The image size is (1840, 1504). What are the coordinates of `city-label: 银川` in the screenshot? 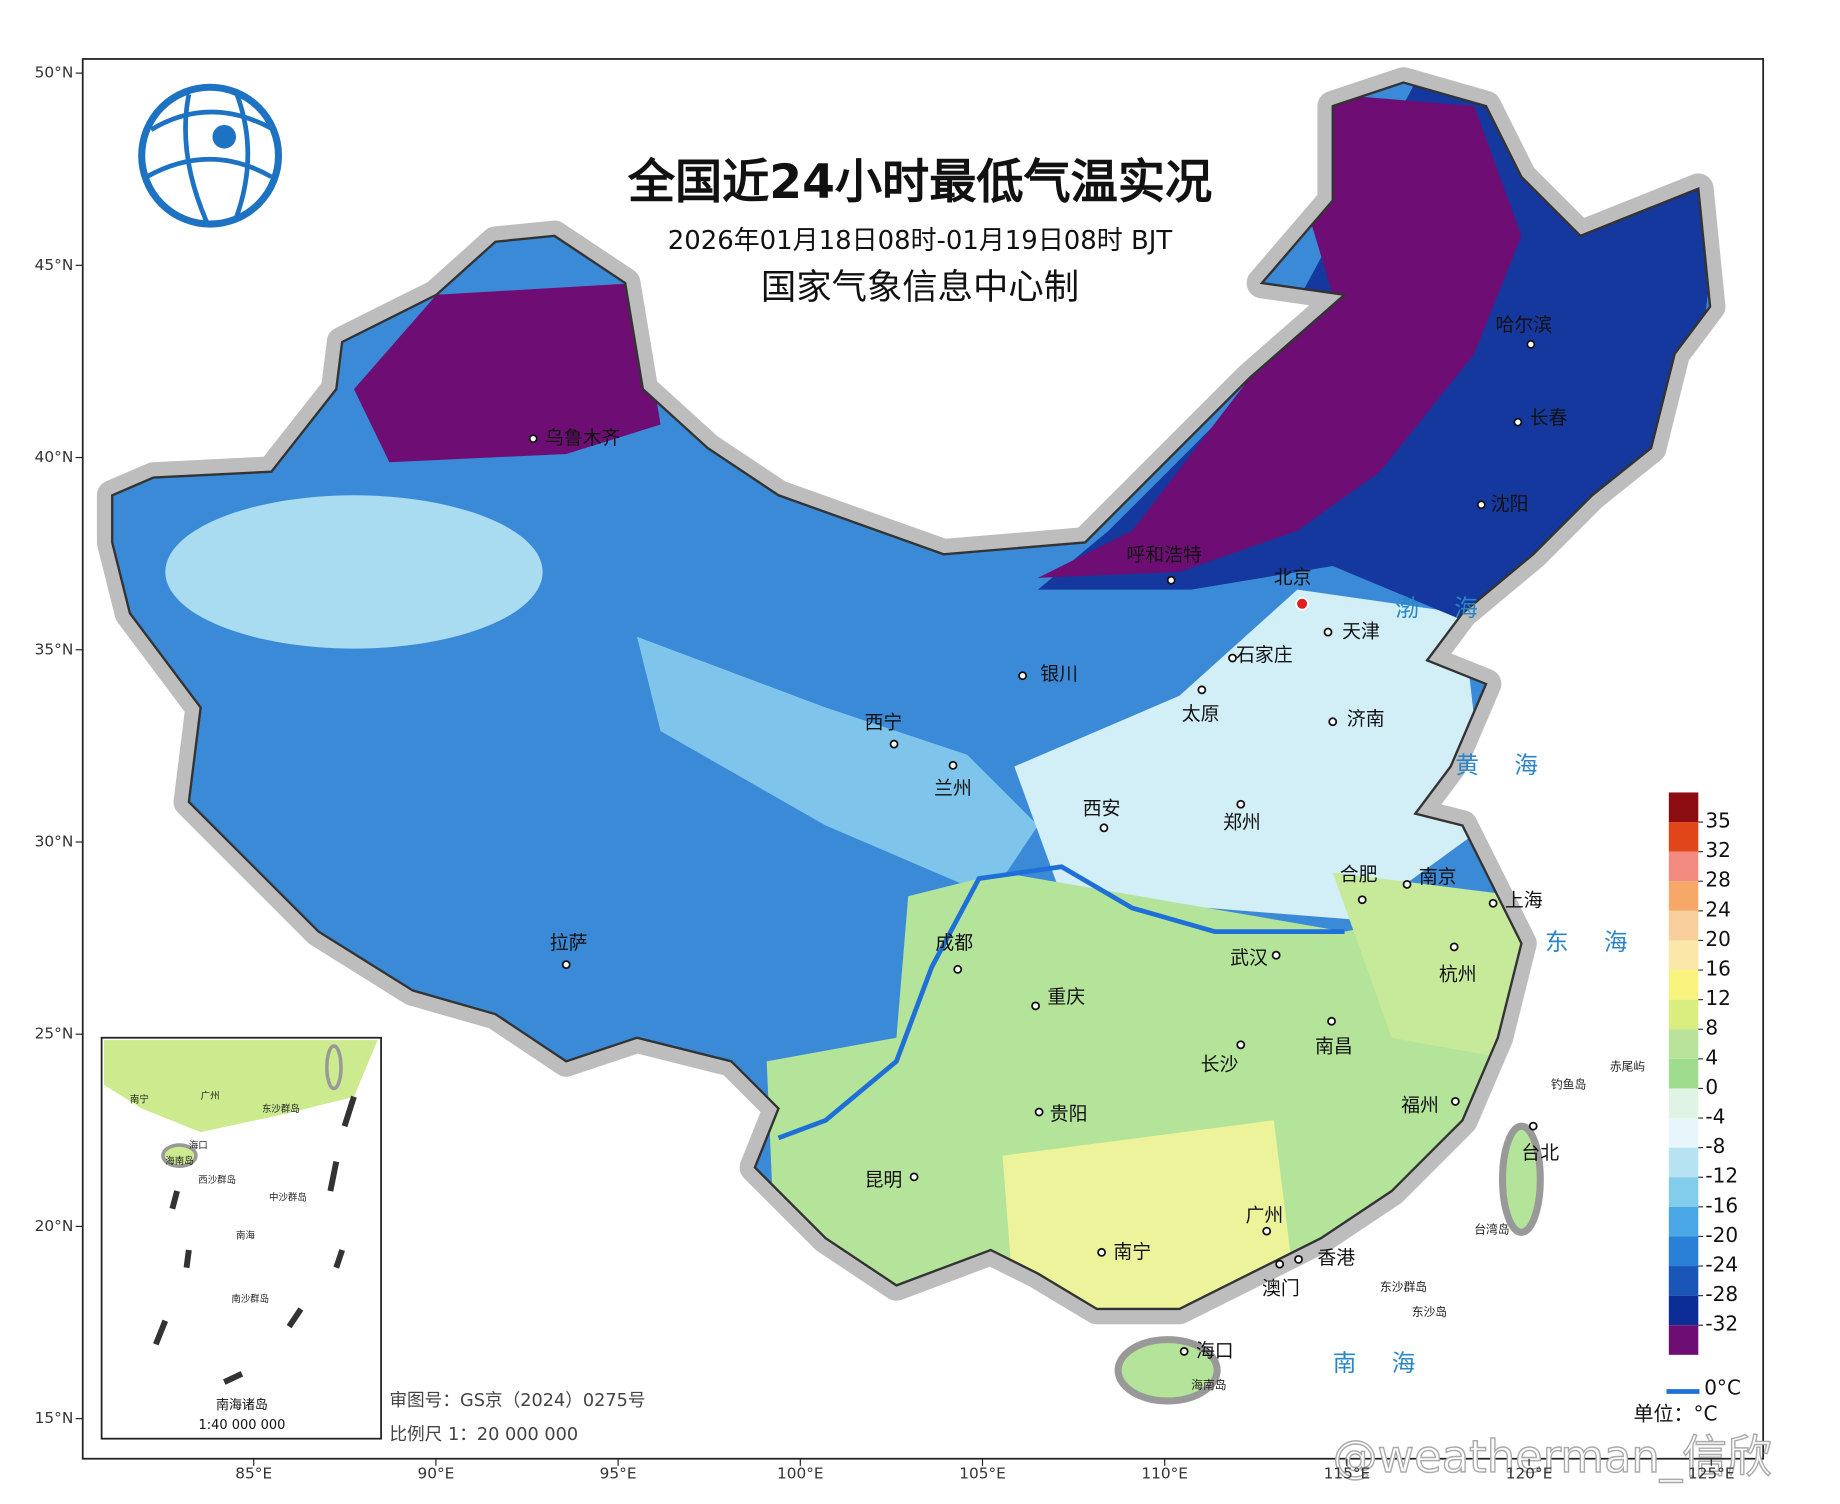 It's located at (1059, 674).